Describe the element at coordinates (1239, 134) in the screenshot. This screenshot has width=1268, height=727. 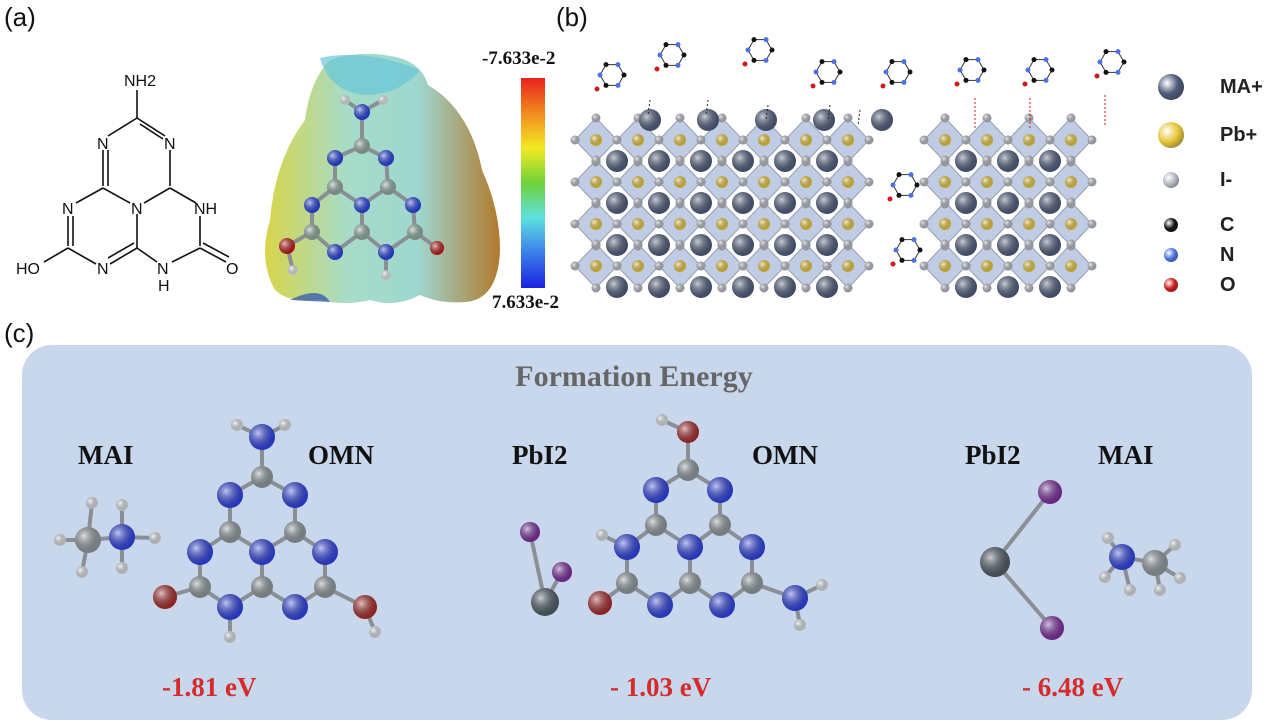
I see `legend-label: Pb+` at that location.